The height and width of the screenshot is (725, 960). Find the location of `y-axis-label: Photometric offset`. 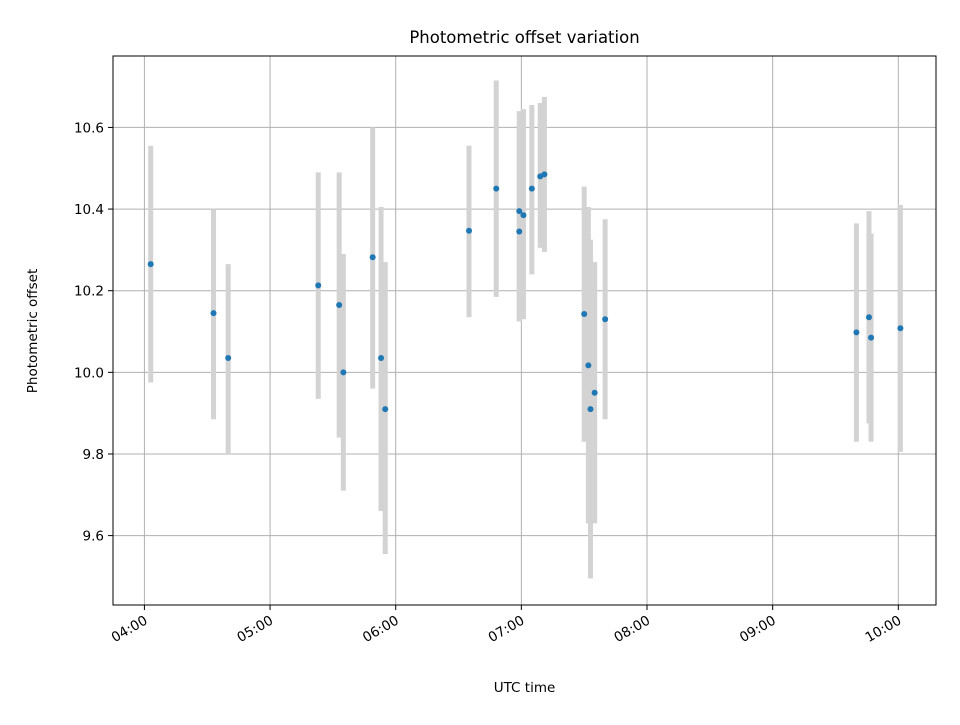

y-axis-label: Photometric offset is located at coordinates (33, 331).